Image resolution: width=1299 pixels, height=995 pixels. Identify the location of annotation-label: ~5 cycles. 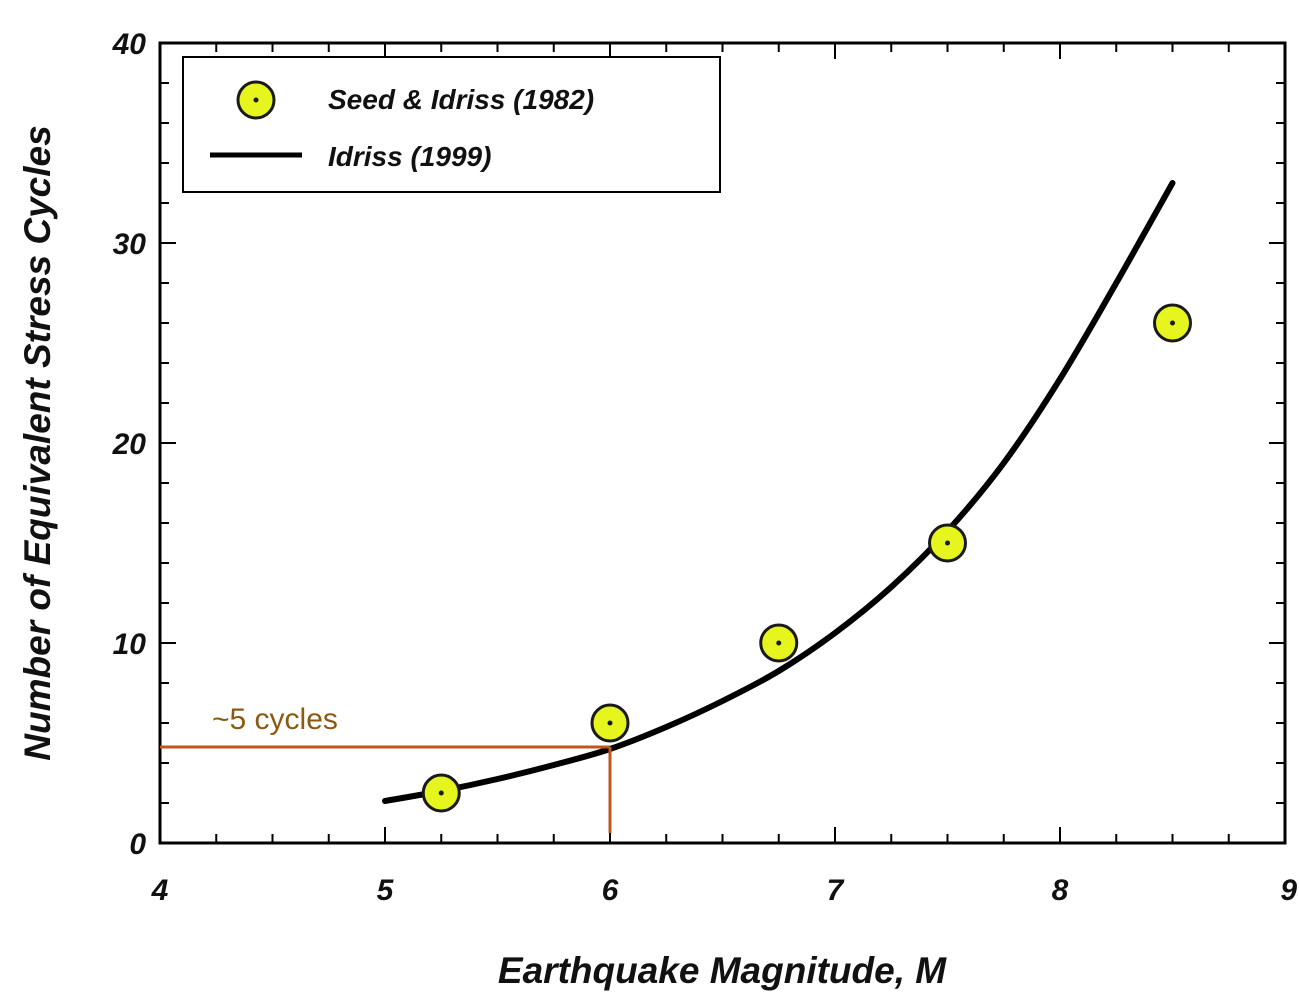
(275, 719).